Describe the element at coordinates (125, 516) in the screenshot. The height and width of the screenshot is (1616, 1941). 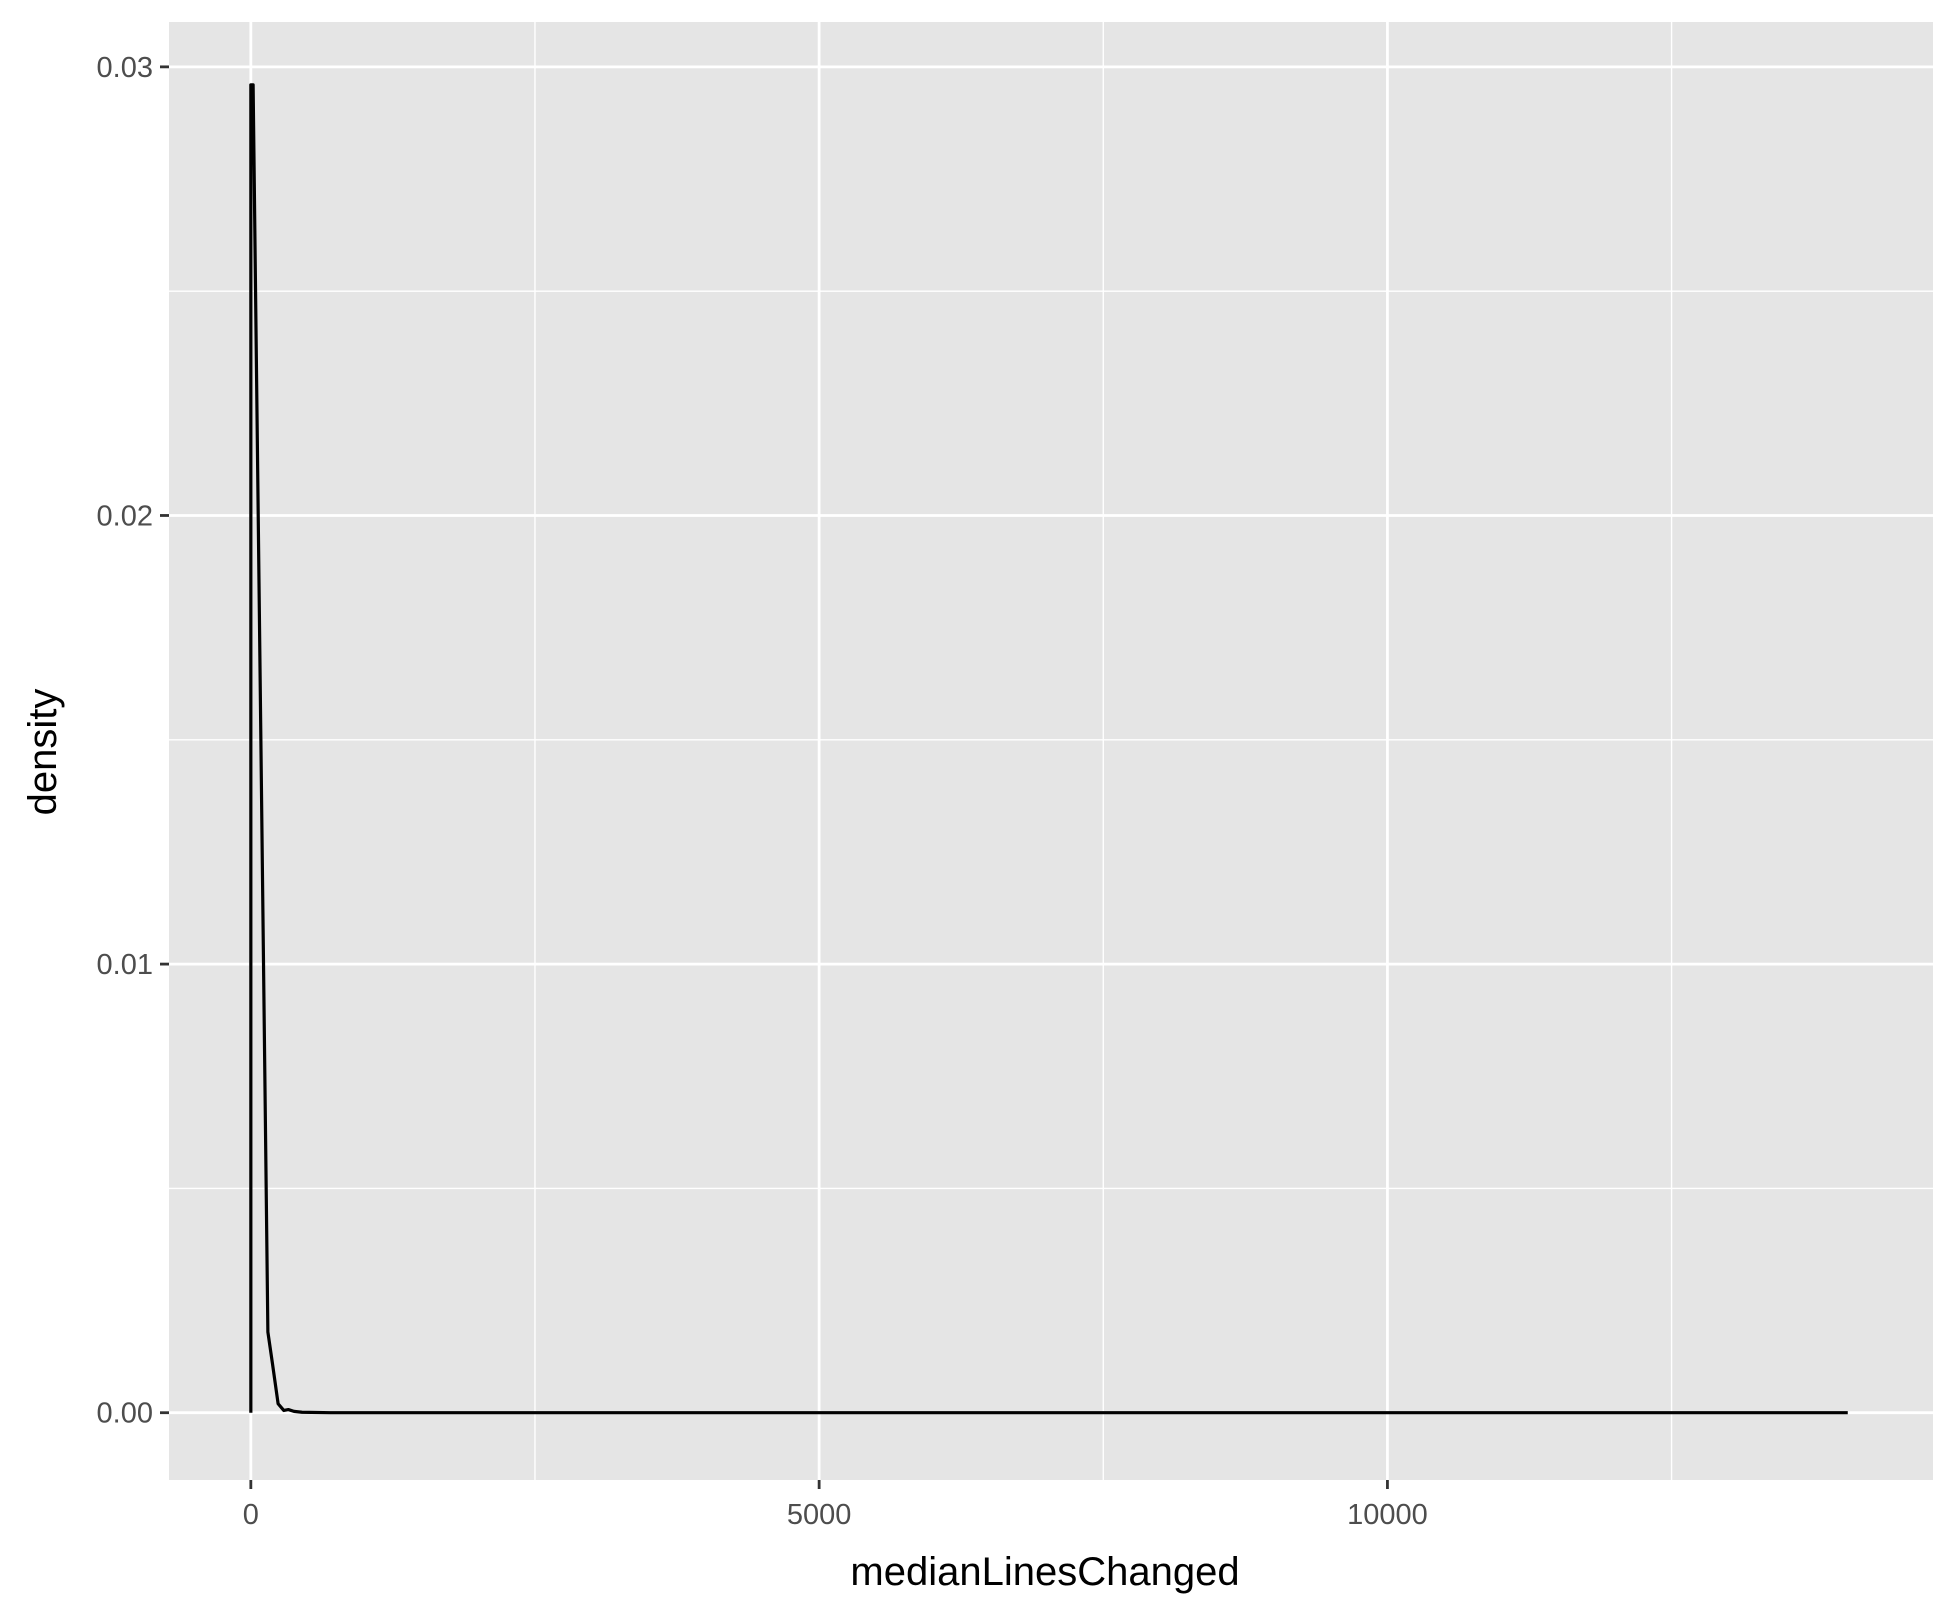
I see `y-tick-label: 0.02` at that location.